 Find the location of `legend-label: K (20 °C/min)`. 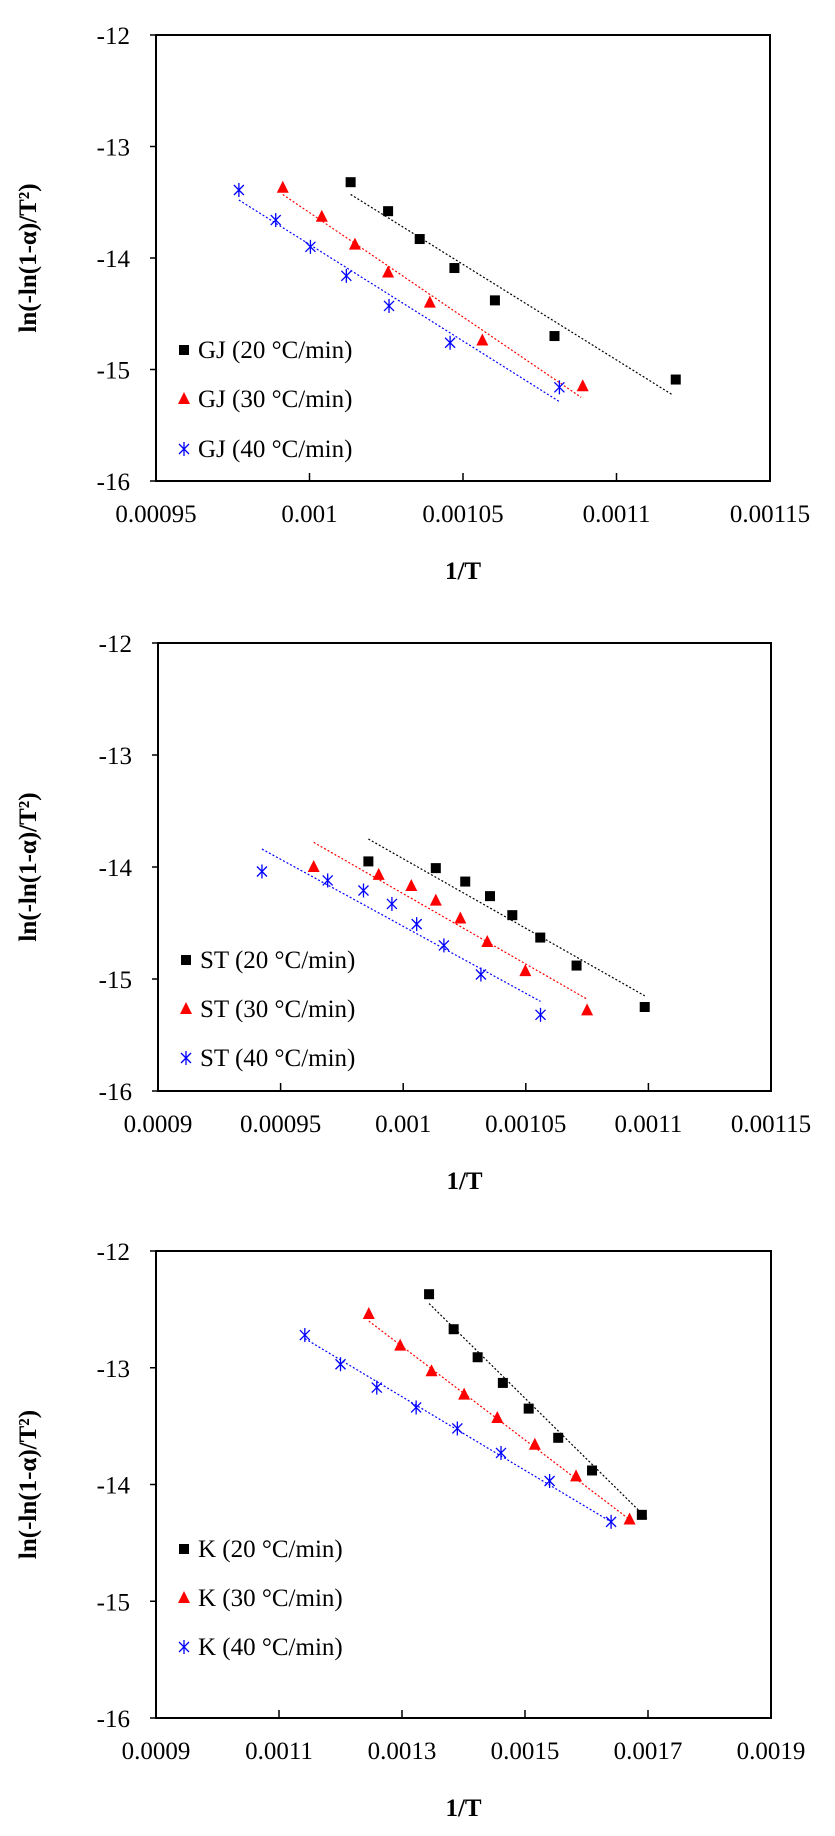

legend-label: K (20 °C/min) is located at coordinates (270, 1549).